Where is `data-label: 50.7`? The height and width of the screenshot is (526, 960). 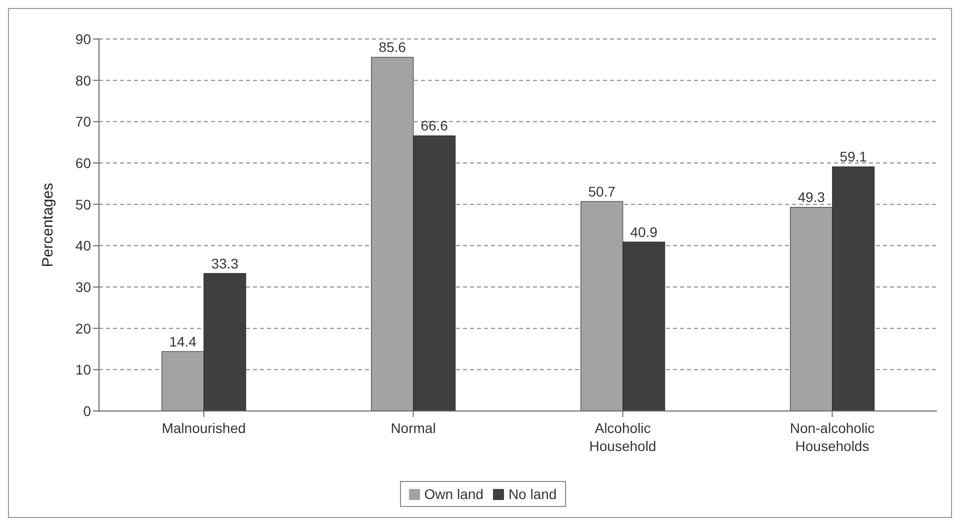
data-label: 50.7 is located at coordinates (602, 191).